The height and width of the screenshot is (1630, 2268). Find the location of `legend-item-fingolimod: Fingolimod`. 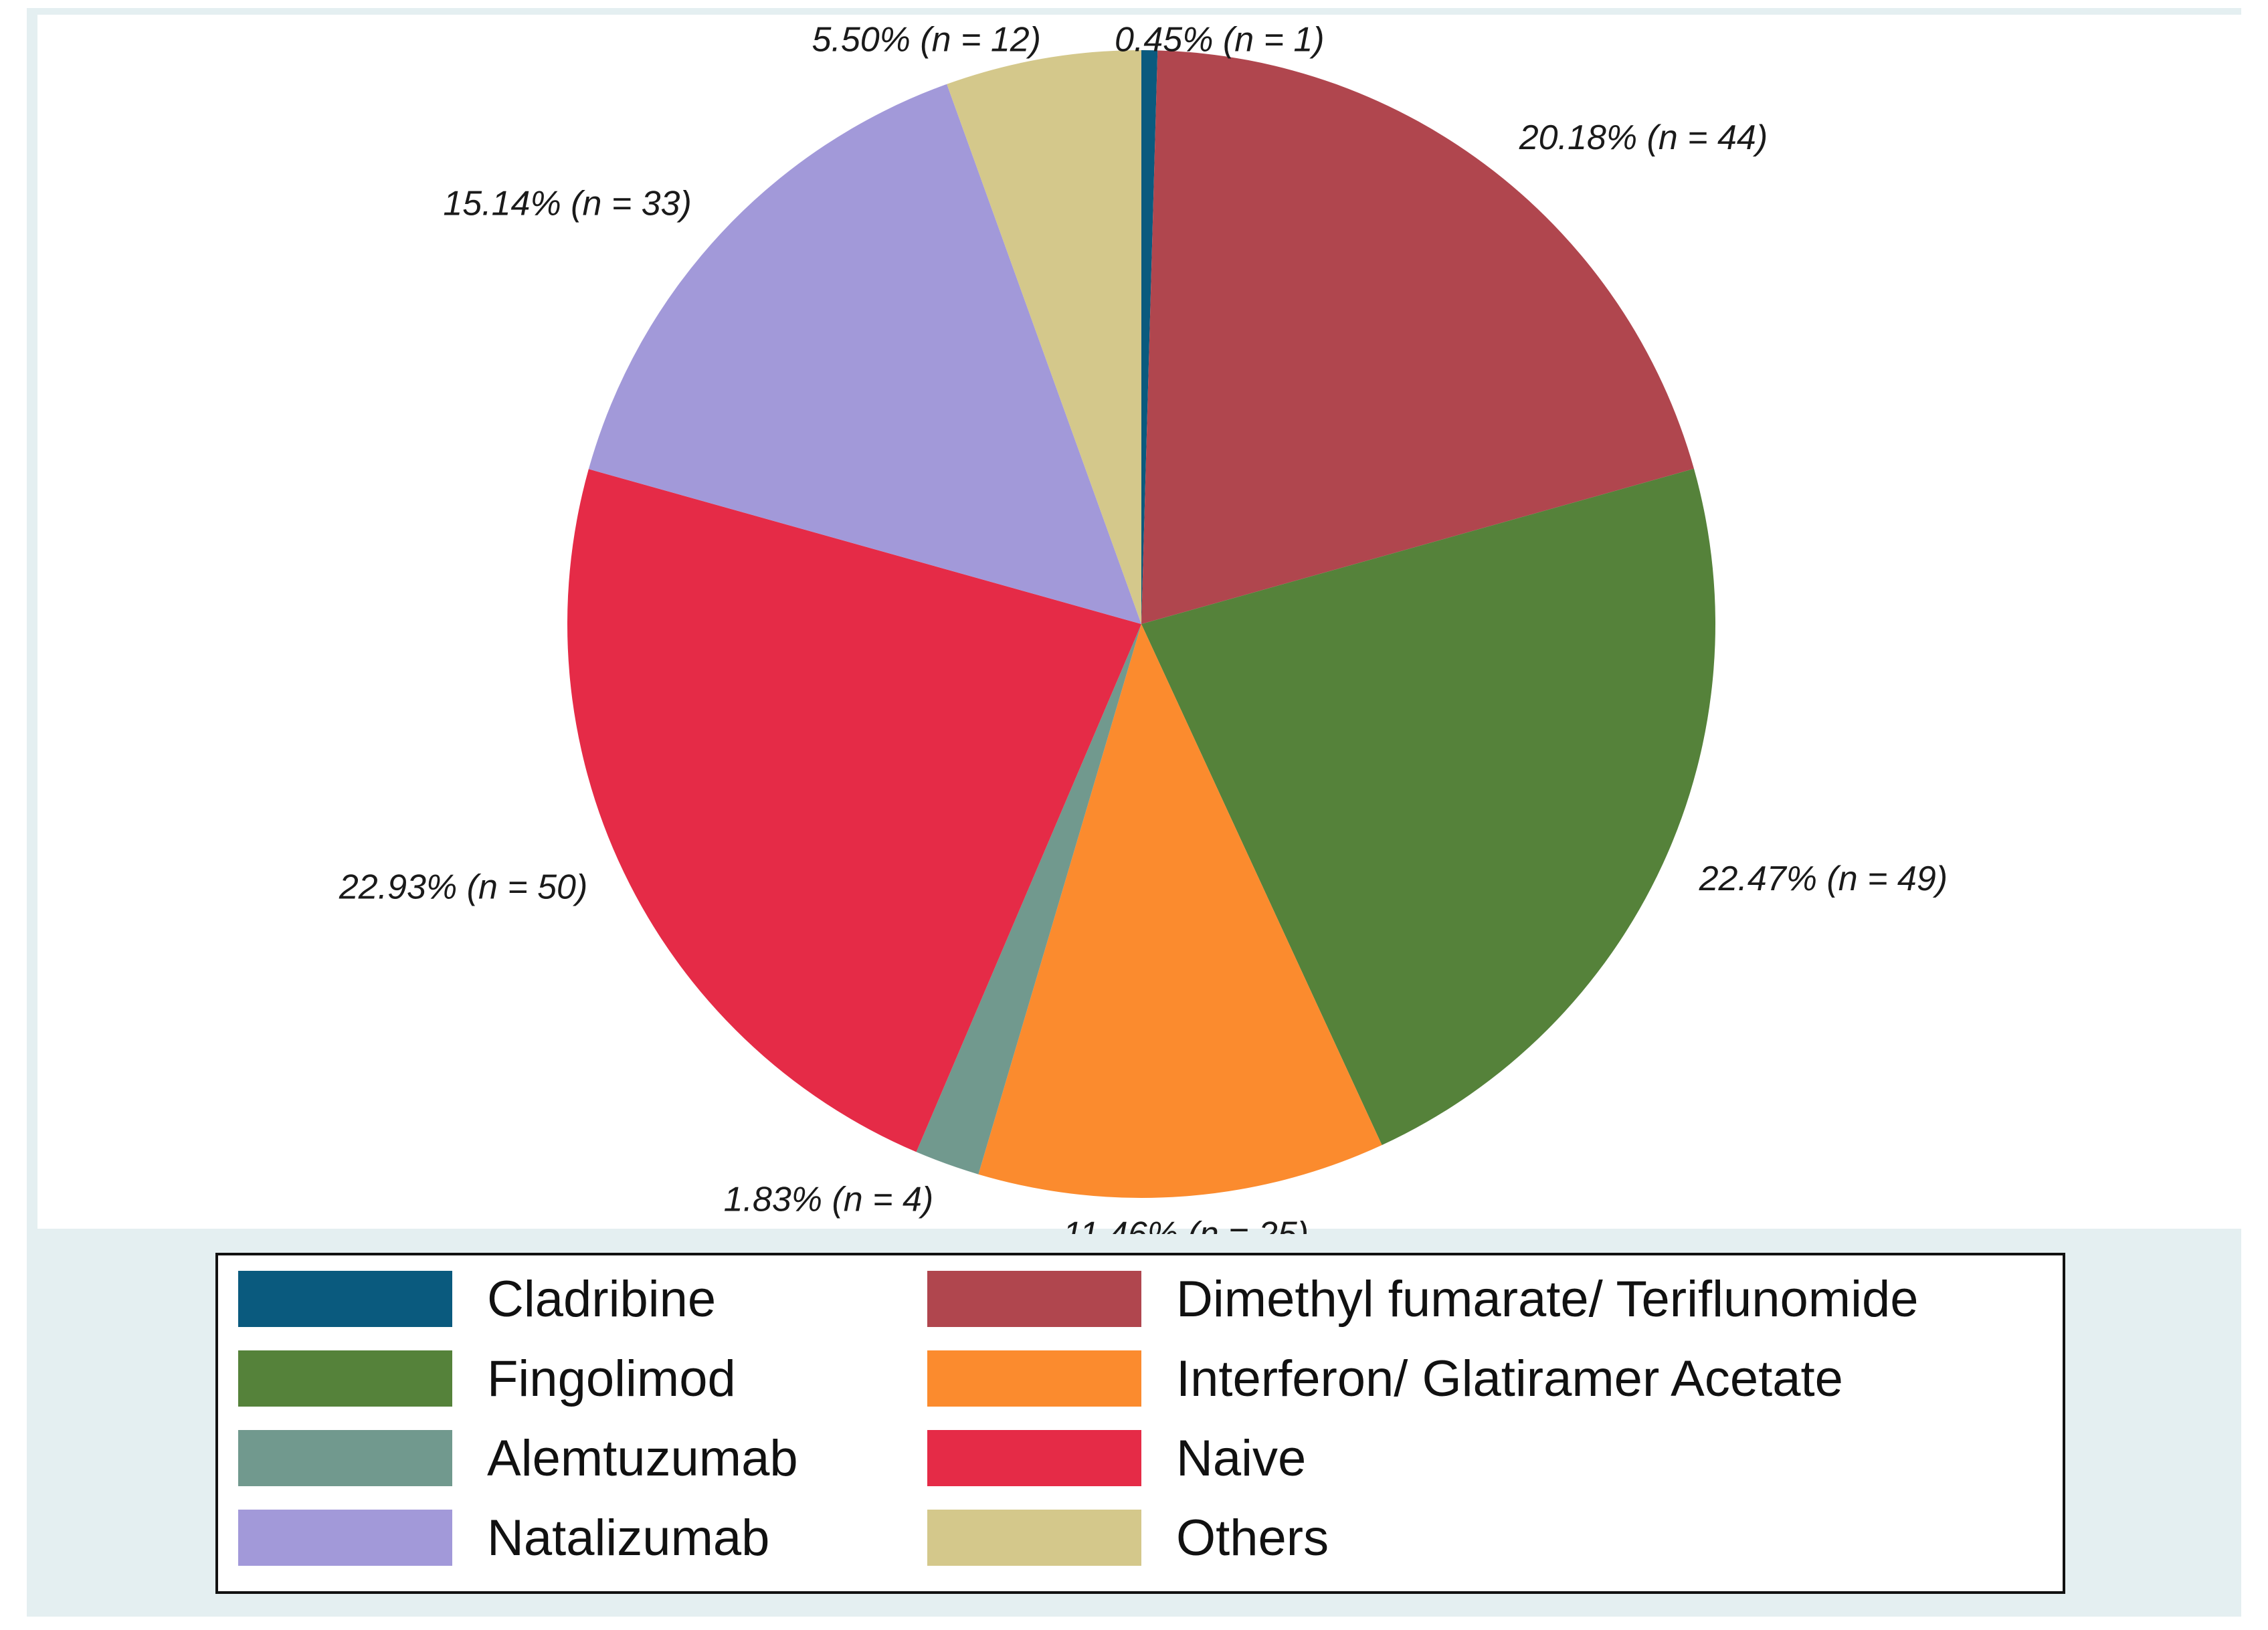

legend-item-fingolimod: Fingolimod is located at coordinates (487, 1378).